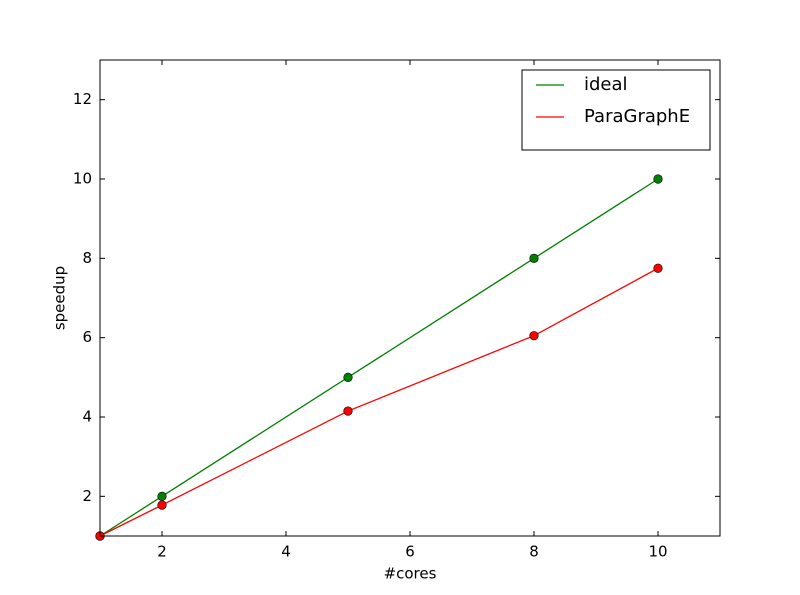 The width and height of the screenshot is (800, 595). Describe the element at coordinates (534, 552) in the screenshot. I see `x-tick-label: 8` at that location.